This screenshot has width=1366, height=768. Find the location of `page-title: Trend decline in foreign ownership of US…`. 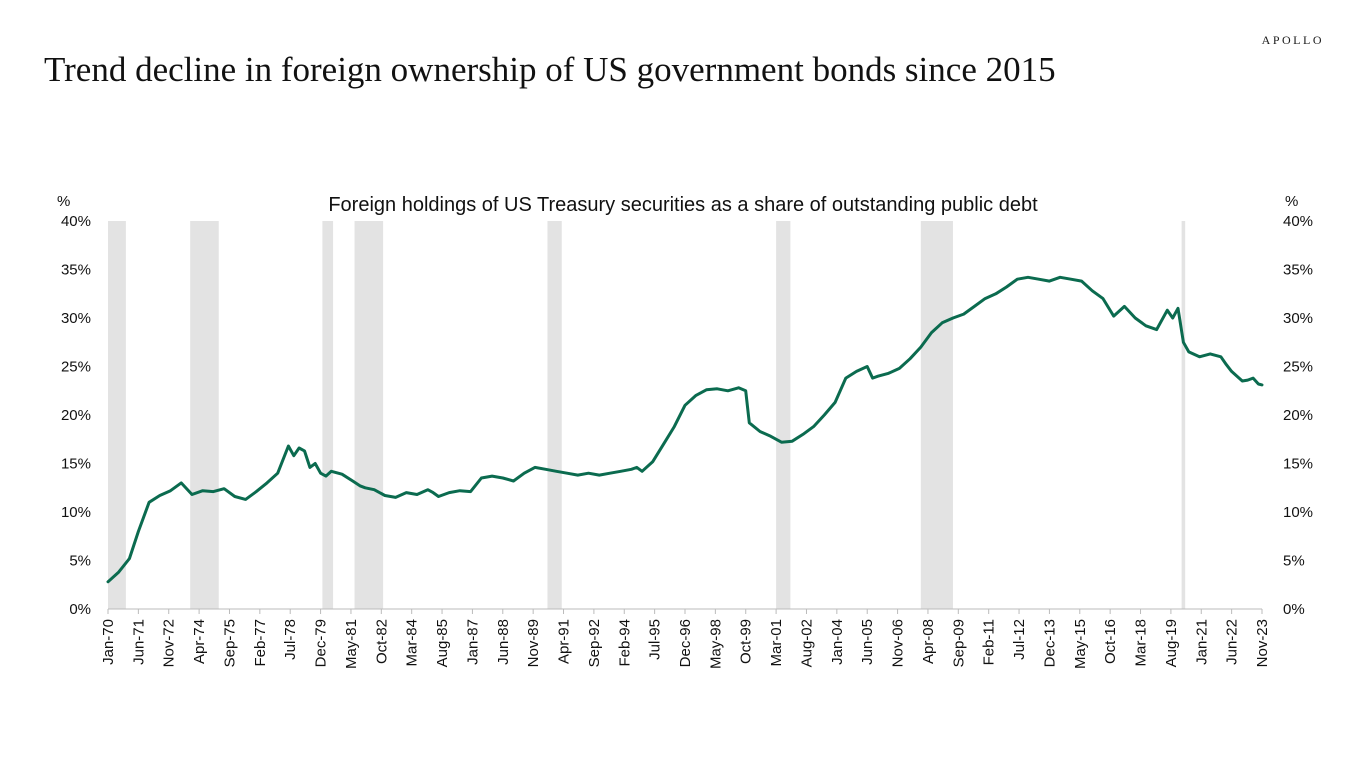

page-title: Trend decline in foreign ownership of US… is located at coordinates (550, 69).